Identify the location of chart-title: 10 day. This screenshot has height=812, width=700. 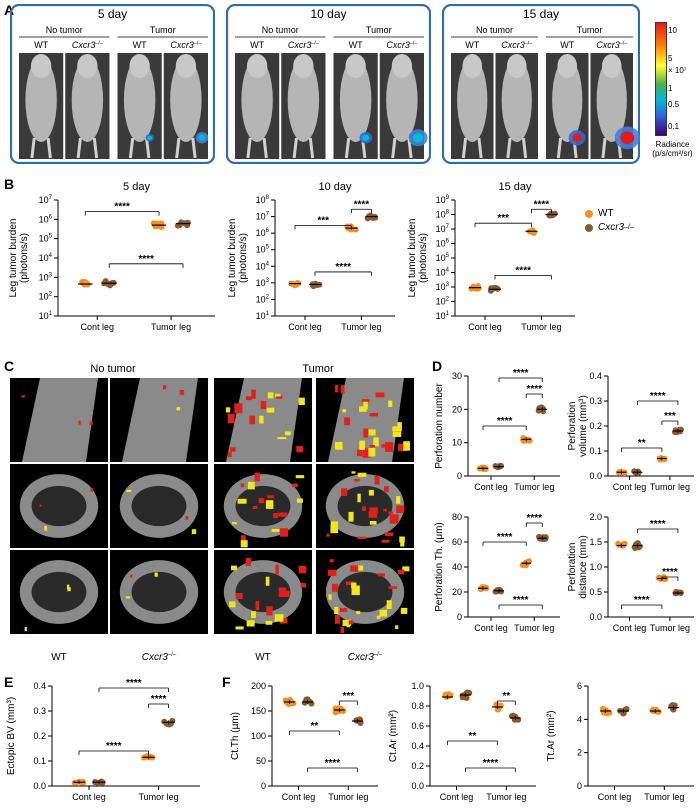
(335, 187).